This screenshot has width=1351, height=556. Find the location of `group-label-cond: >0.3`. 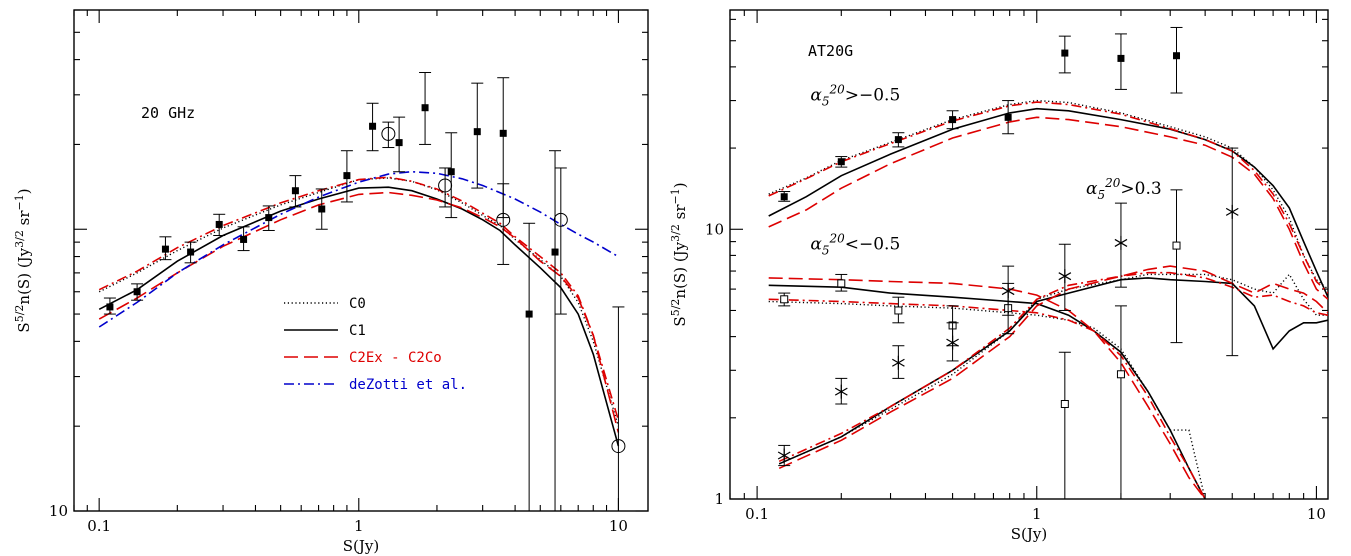

group-label-cond: >0.3 is located at coordinates (1140, 189).